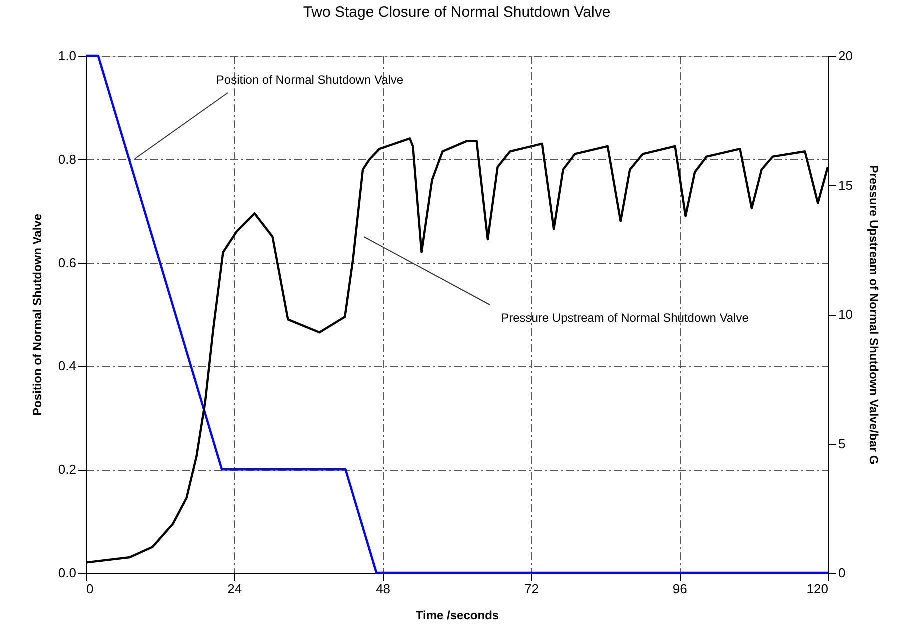  Describe the element at coordinates (531, 589) in the screenshot. I see `x-tick-label: 72` at that location.